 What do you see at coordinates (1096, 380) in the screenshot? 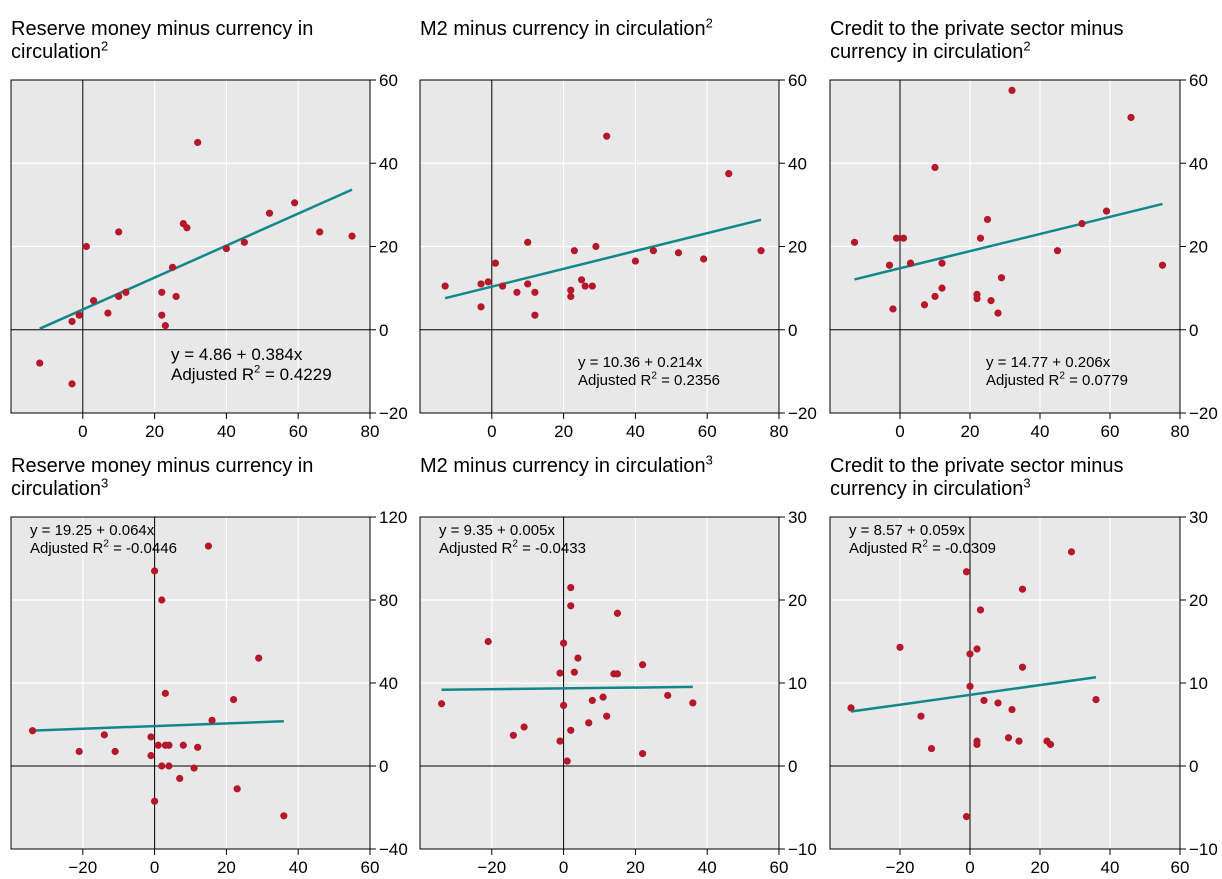
I see `adjusted-r2-value: = 0.0779` at bounding box center [1096, 380].